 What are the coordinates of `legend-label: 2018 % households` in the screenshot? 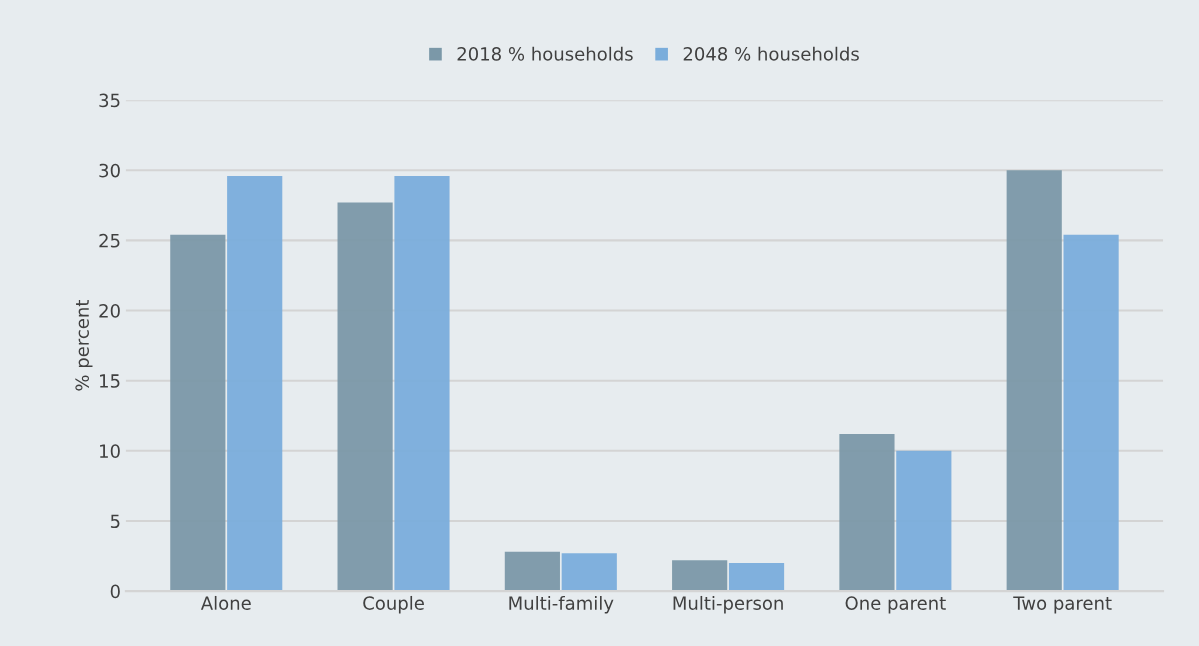 It's located at (545, 53).